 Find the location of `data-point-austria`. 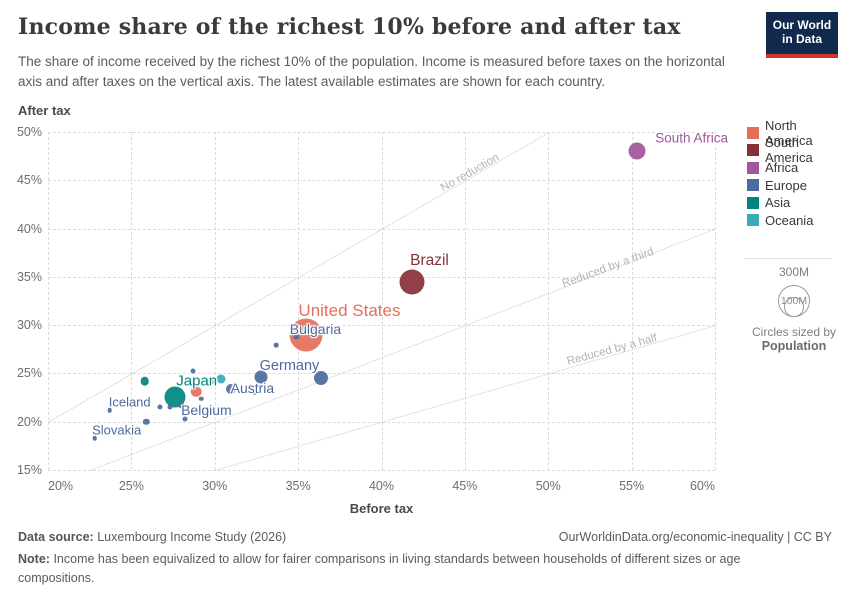

data-point-austria is located at coordinates (231, 388).